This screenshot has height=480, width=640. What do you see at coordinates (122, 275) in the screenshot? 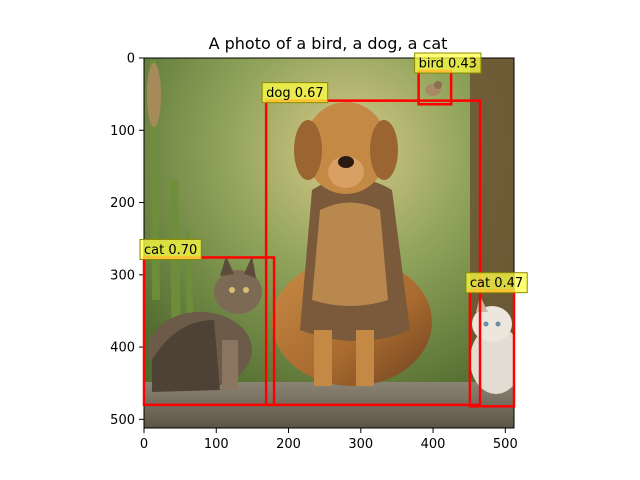
I see `y-tick-label: 300` at bounding box center [122, 275].